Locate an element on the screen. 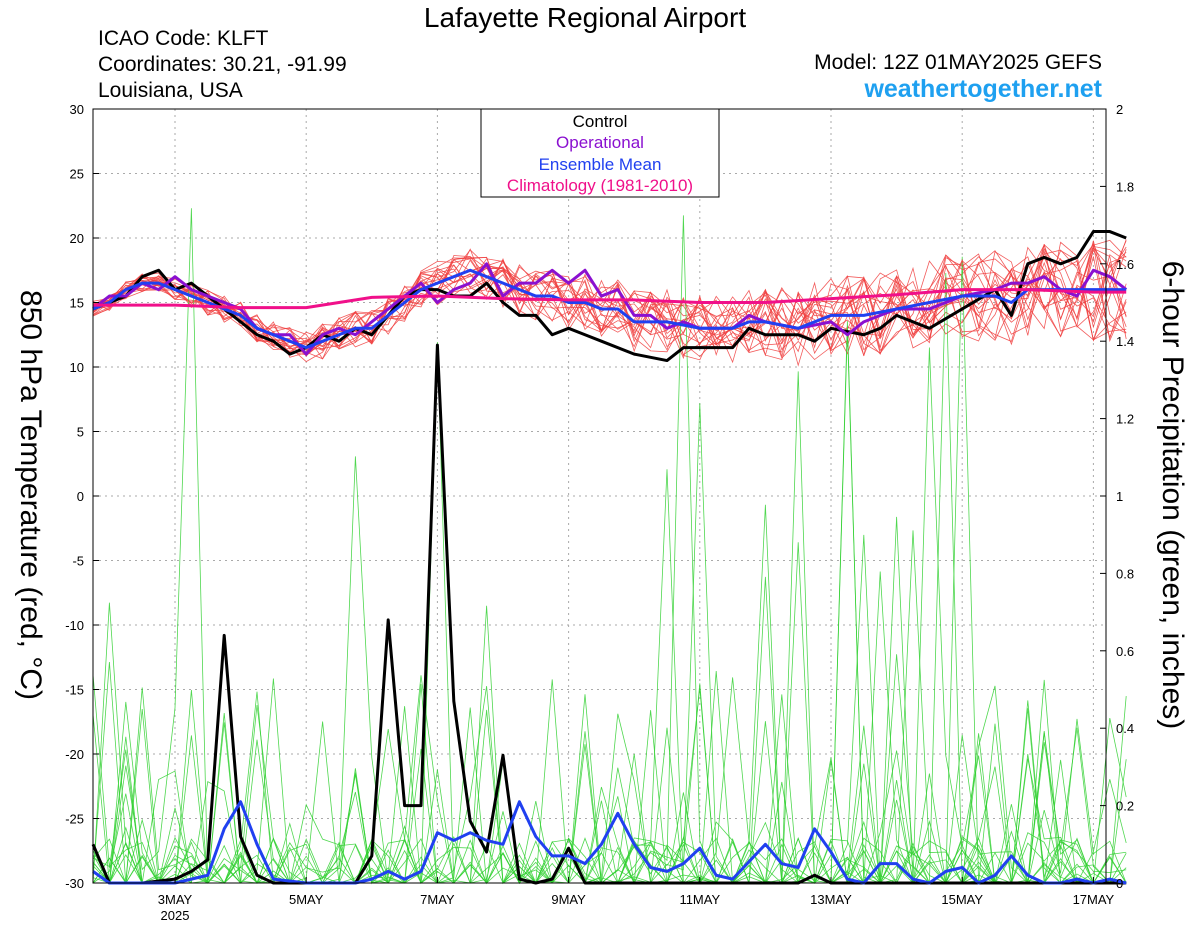 Image resolution: width=1200 pixels, height=927 pixels. y-tick-label-left: -15 is located at coordinates (74, 690).